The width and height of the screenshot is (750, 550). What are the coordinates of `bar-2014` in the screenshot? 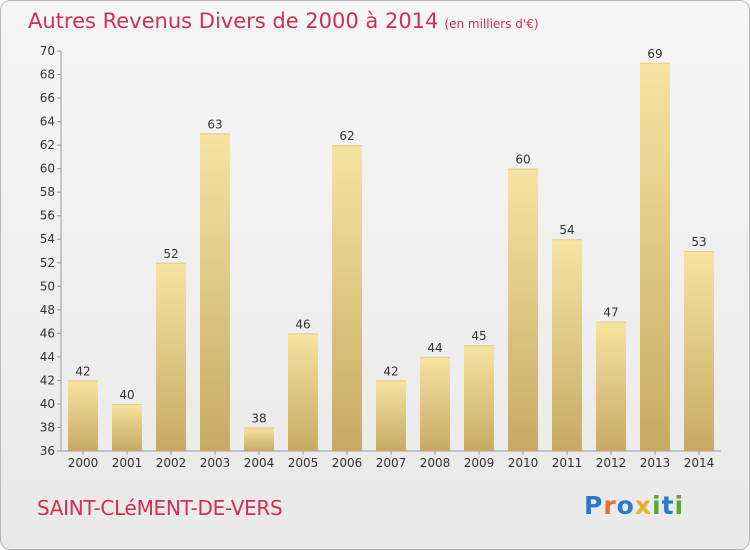 It's located at (699, 351).